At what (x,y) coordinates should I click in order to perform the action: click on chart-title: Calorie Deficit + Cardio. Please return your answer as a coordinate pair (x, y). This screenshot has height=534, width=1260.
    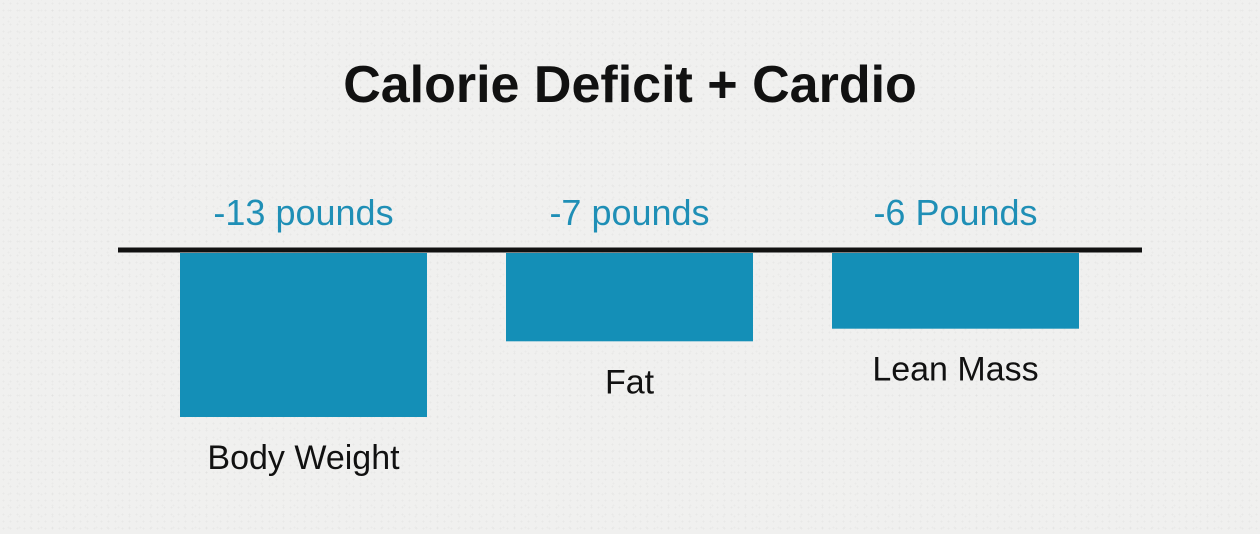
    Looking at the image, I should click on (630, 85).